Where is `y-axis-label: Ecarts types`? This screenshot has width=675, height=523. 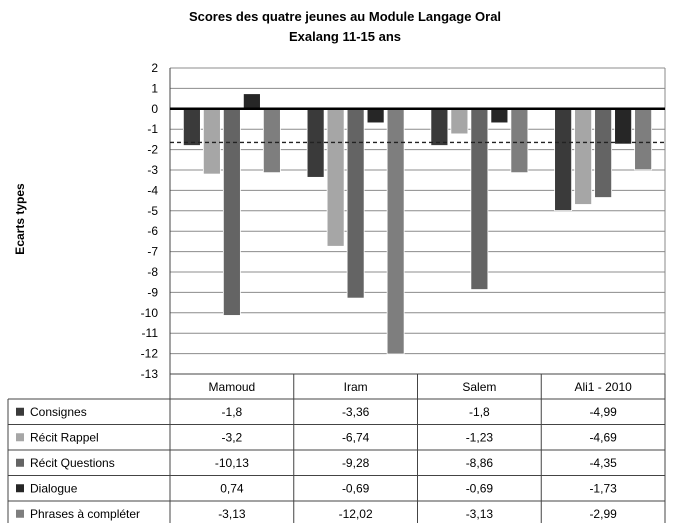
y-axis-label: Ecarts types is located at coordinates (20, 219).